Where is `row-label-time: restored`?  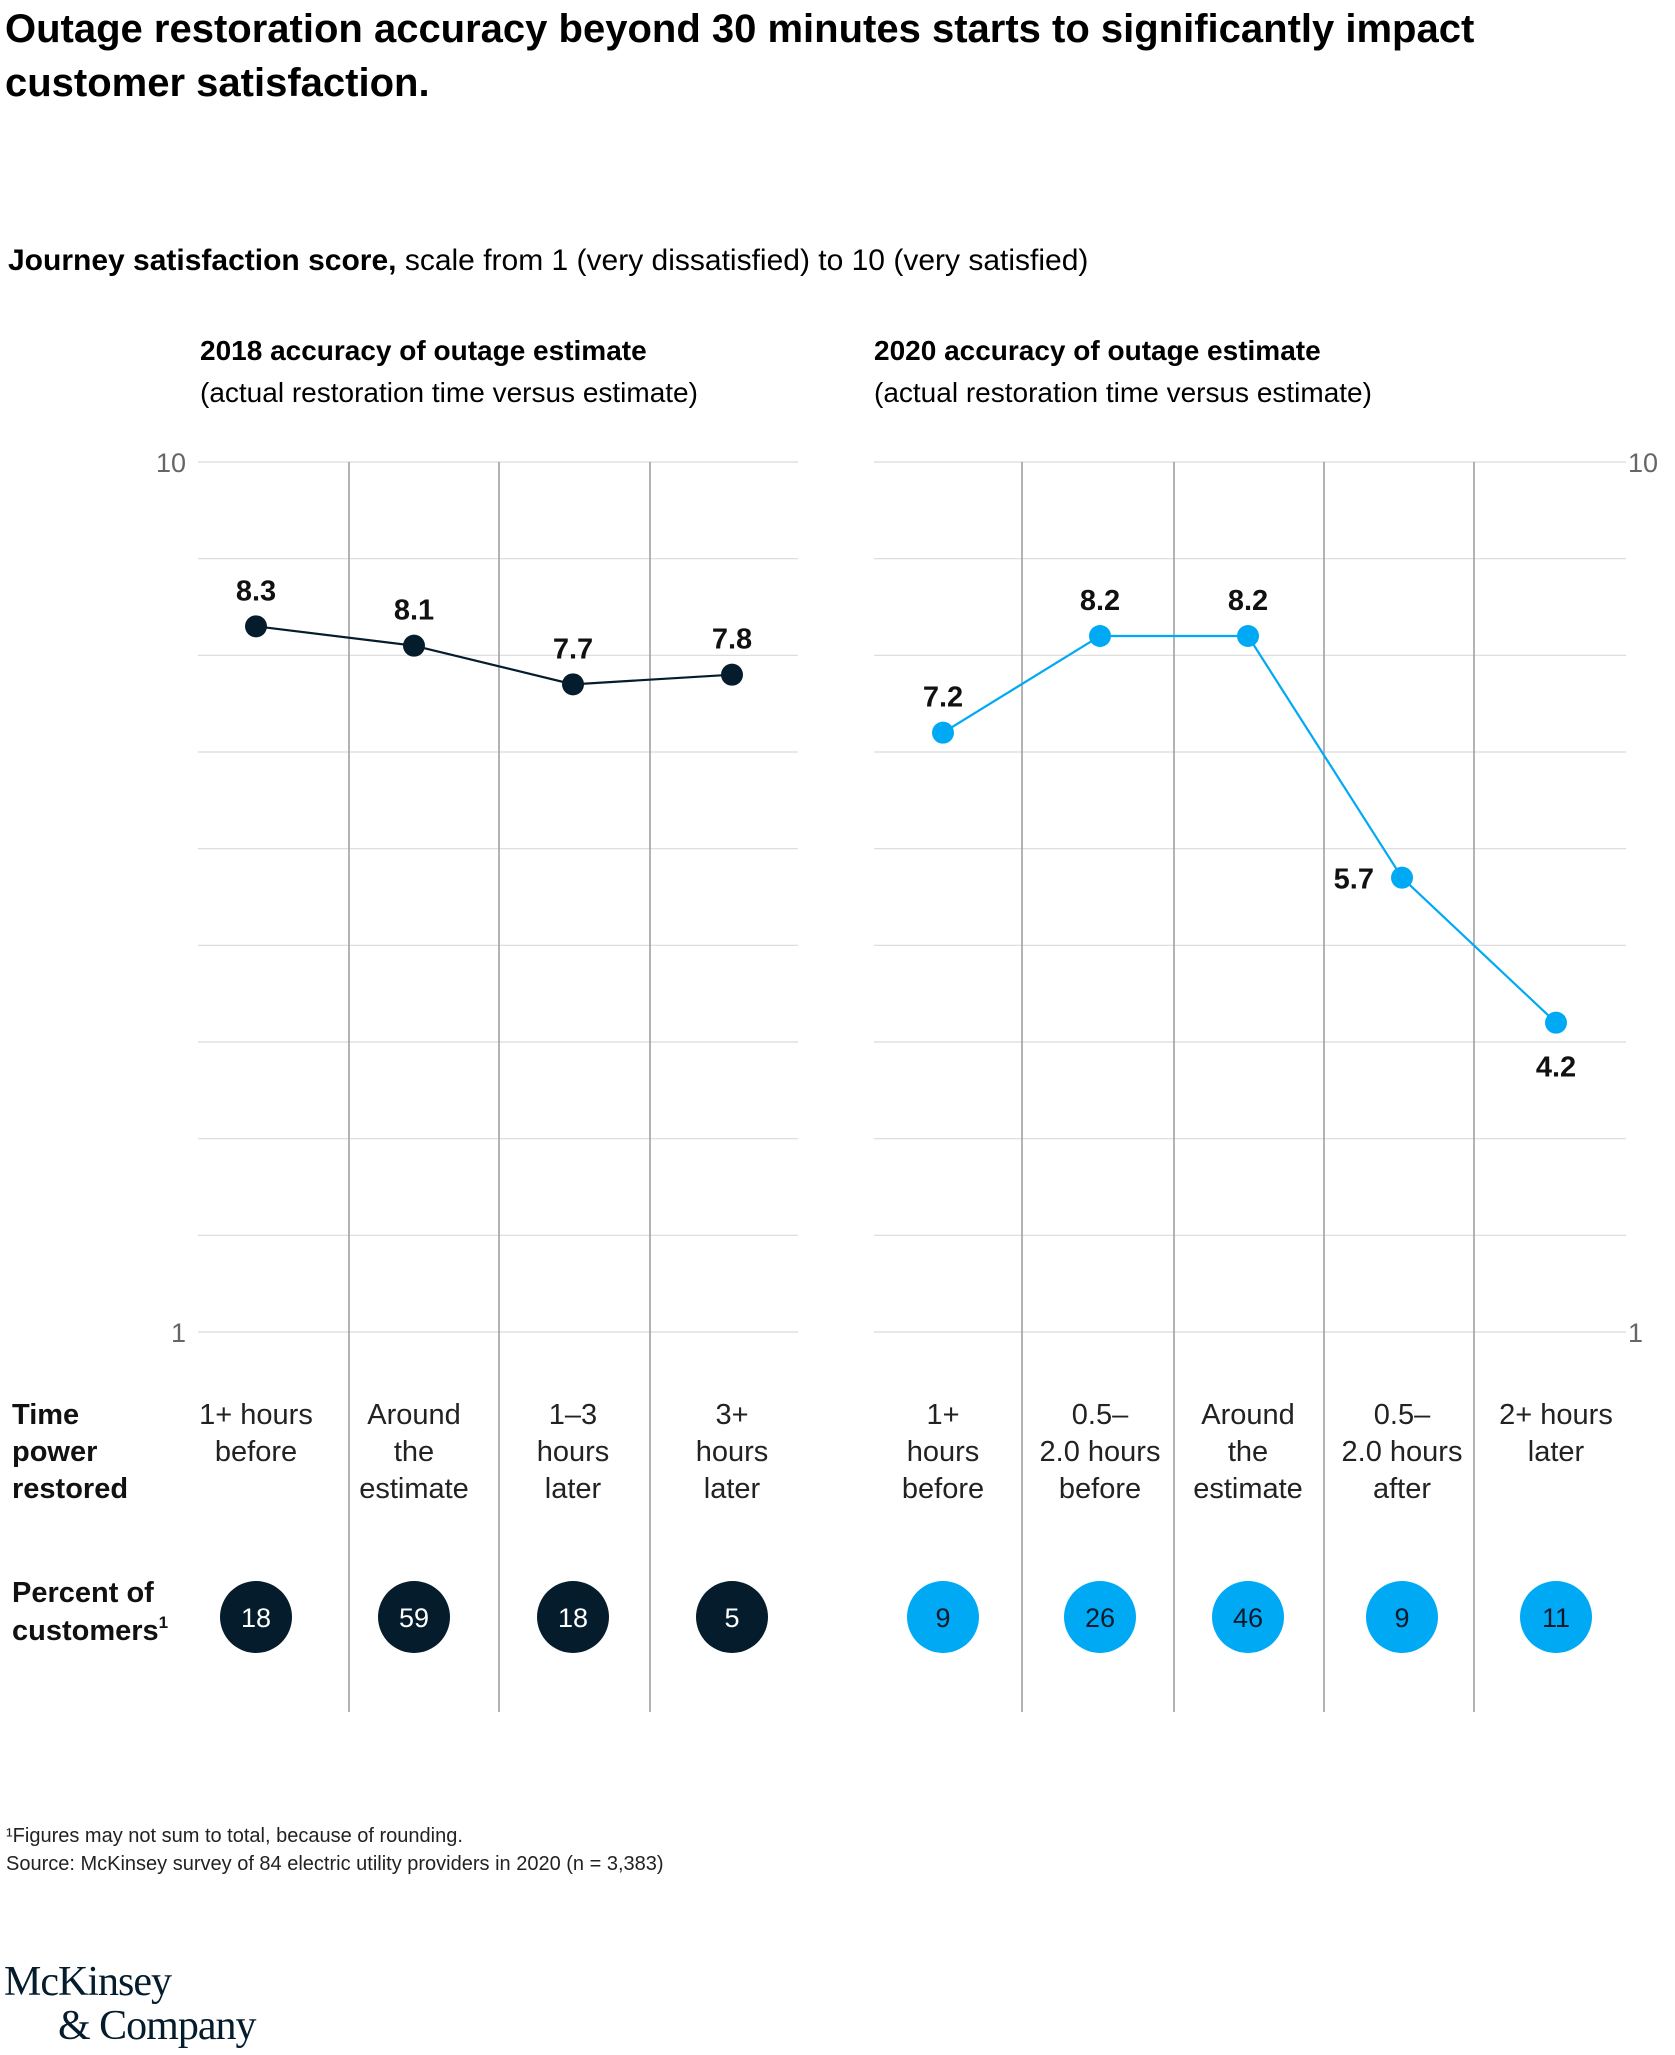
row-label-time: restored is located at coordinates (70, 1489).